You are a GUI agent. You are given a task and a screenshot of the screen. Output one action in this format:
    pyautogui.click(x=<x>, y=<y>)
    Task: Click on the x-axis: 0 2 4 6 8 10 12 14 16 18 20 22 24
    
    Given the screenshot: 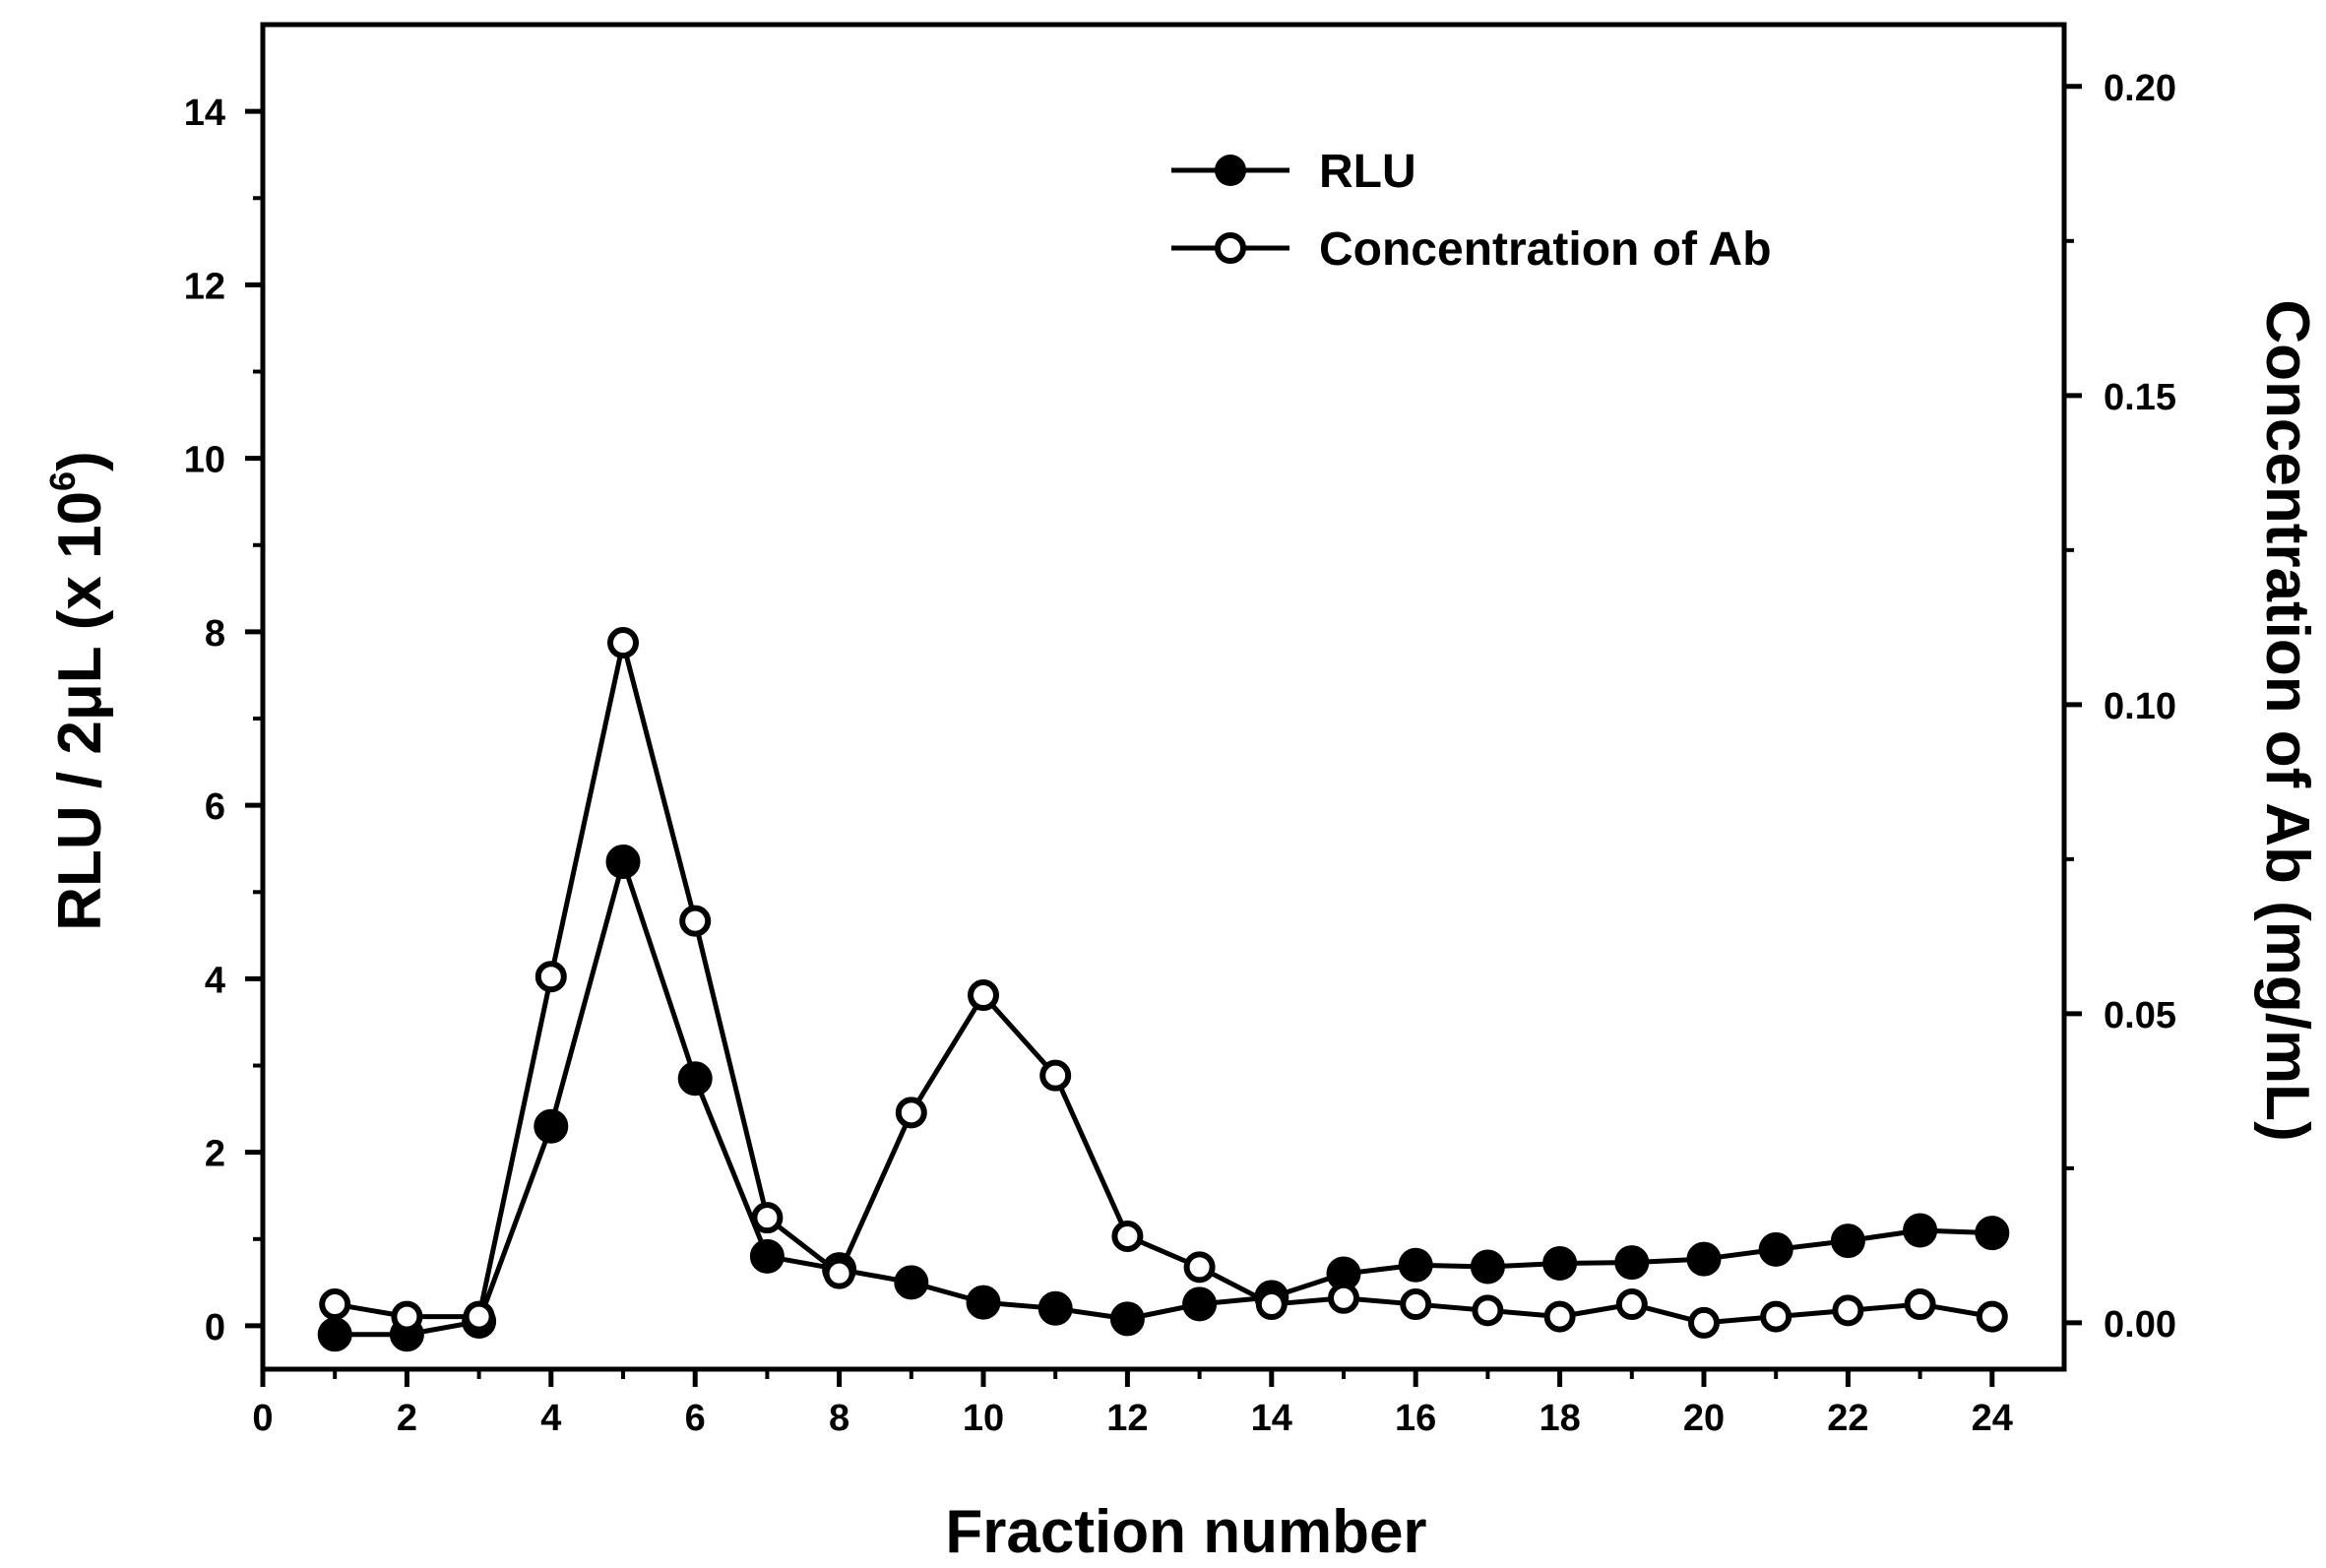 What is the action you would take?
    pyautogui.click(x=1132, y=1404)
    